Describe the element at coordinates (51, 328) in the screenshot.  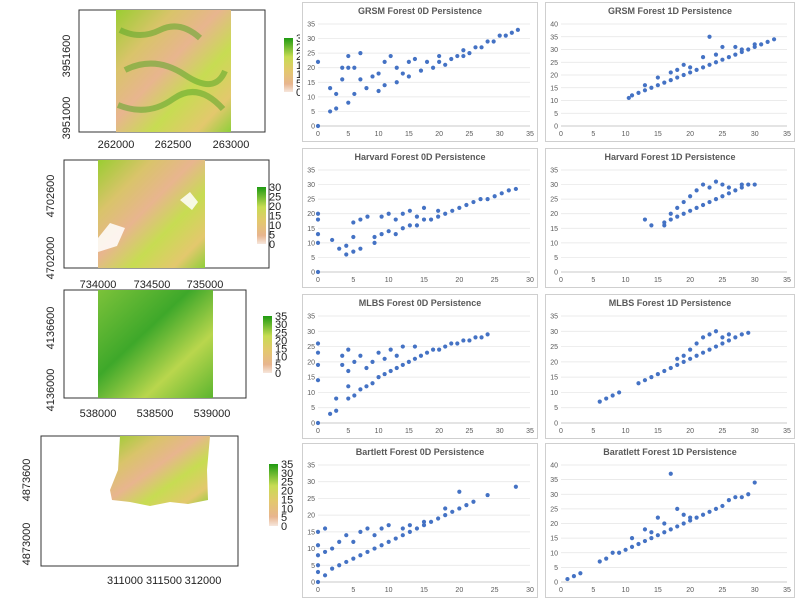
I see `map-ytick: 4136600` at that location.